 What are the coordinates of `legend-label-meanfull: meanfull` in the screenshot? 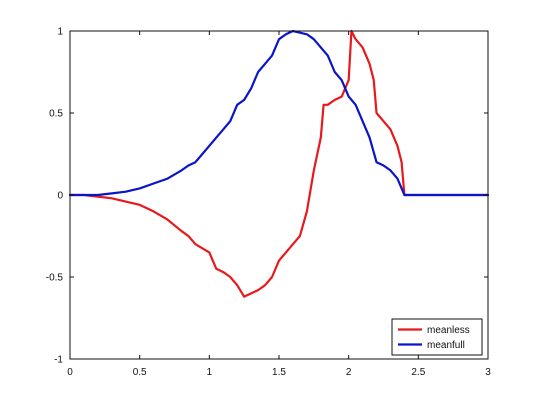 It's located at (446, 345).